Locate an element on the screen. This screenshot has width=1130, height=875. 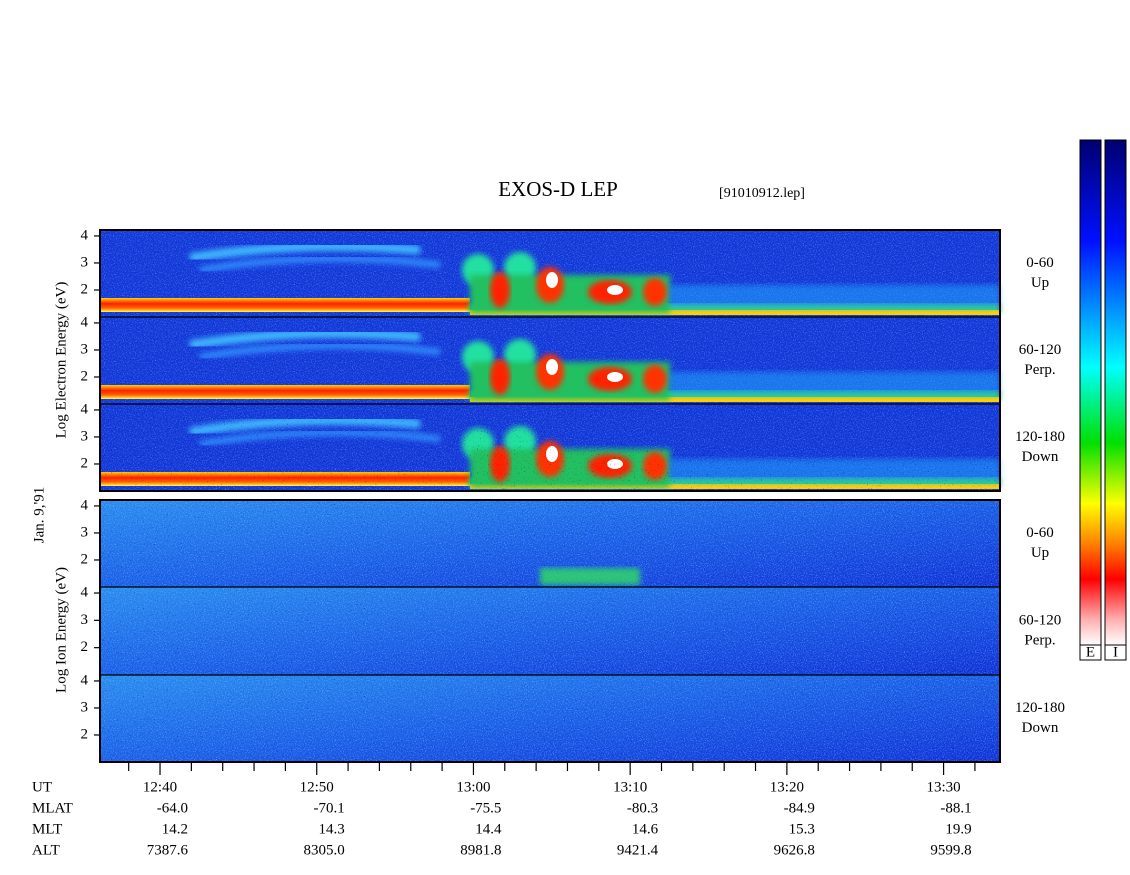
orbit-value: 9421.4 is located at coordinates (638, 850).